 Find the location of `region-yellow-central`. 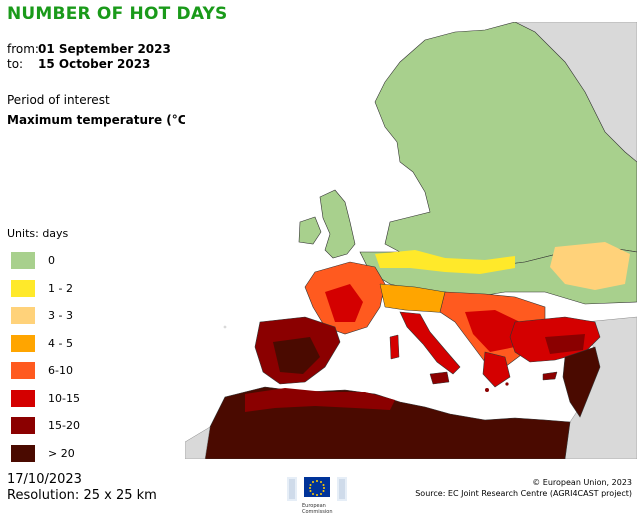

region-yellow-central is located at coordinates (445, 262).